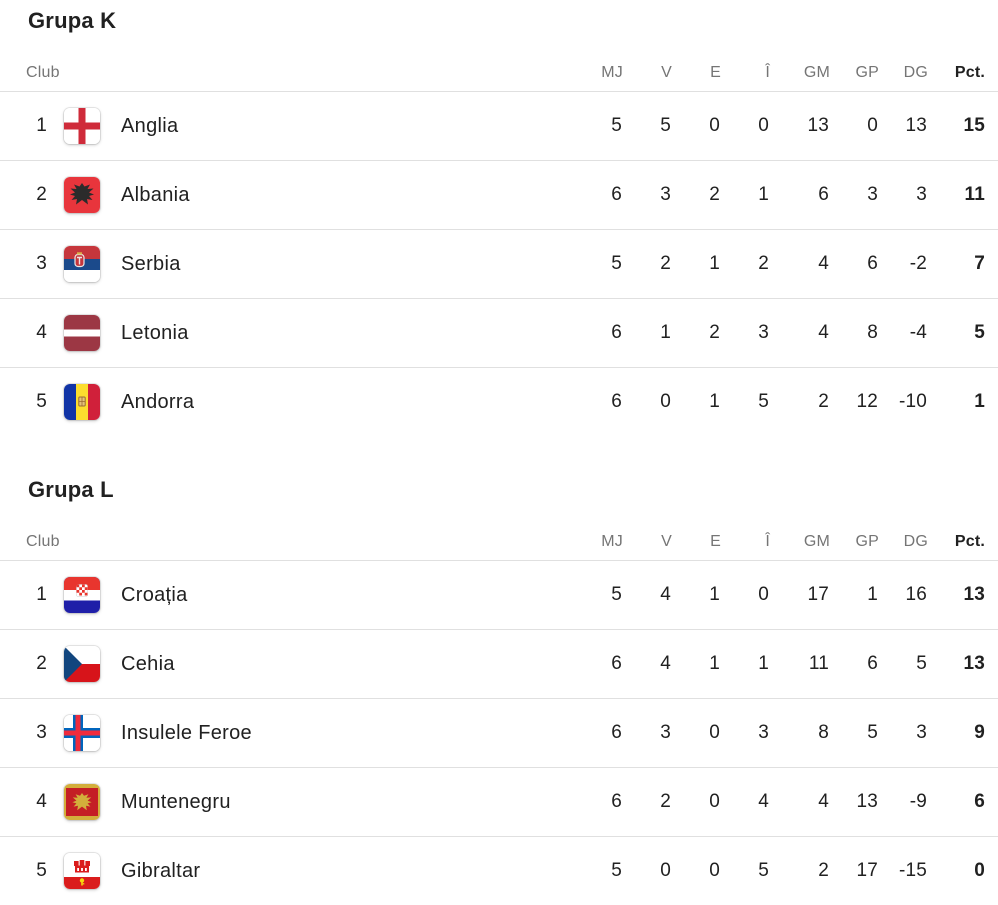  I want to click on faroe-islands-flag-icon, so click(82, 733).